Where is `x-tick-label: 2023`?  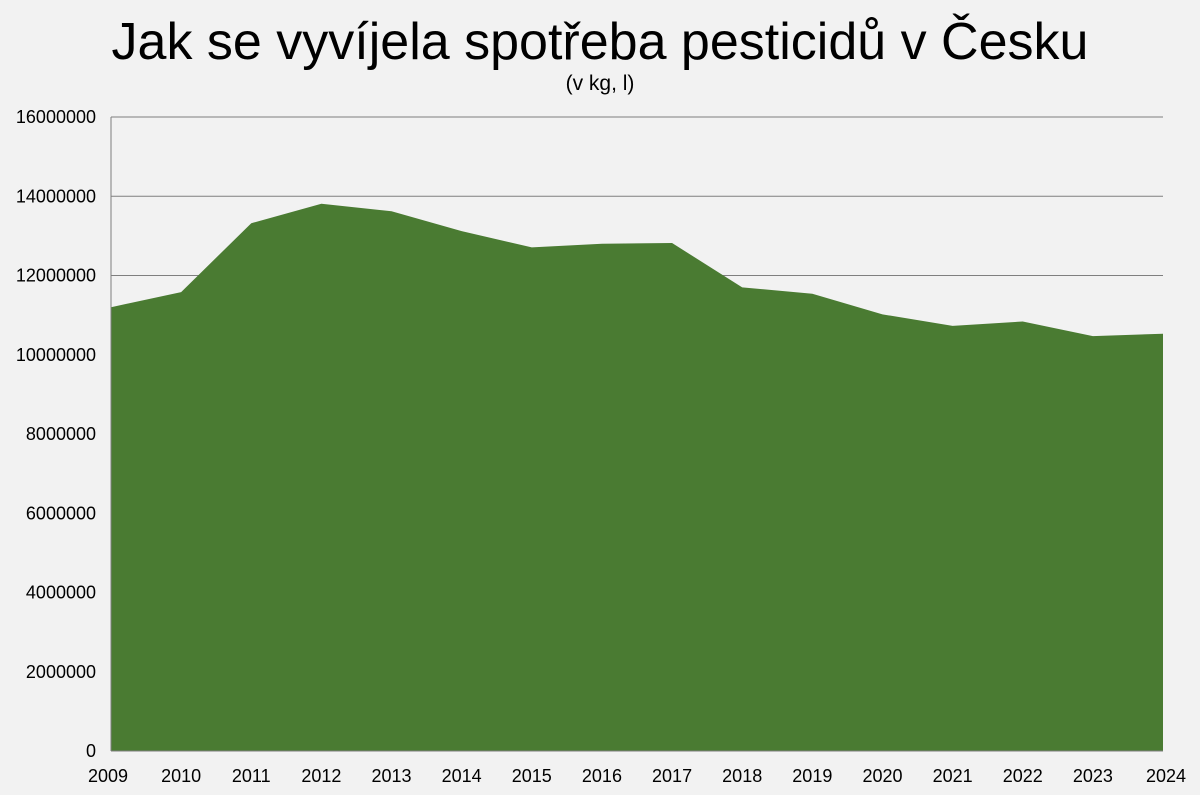 x-tick-label: 2023 is located at coordinates (1093, 776).